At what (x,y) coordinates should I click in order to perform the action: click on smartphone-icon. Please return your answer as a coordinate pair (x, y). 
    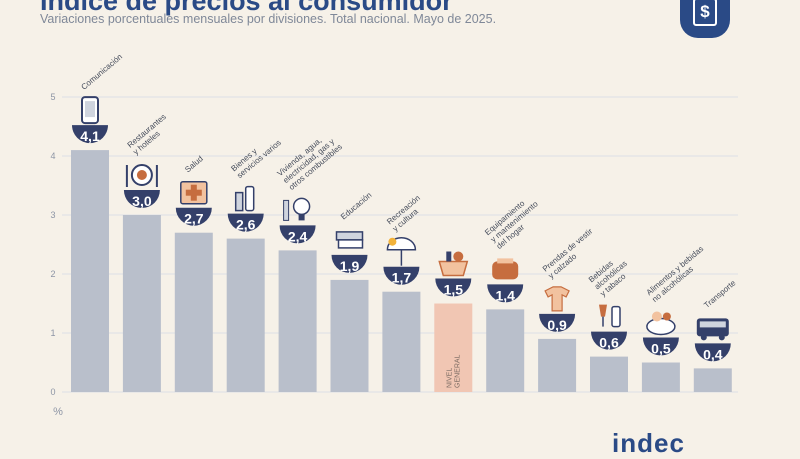
    Looking at the image, I should click on (90, 110).